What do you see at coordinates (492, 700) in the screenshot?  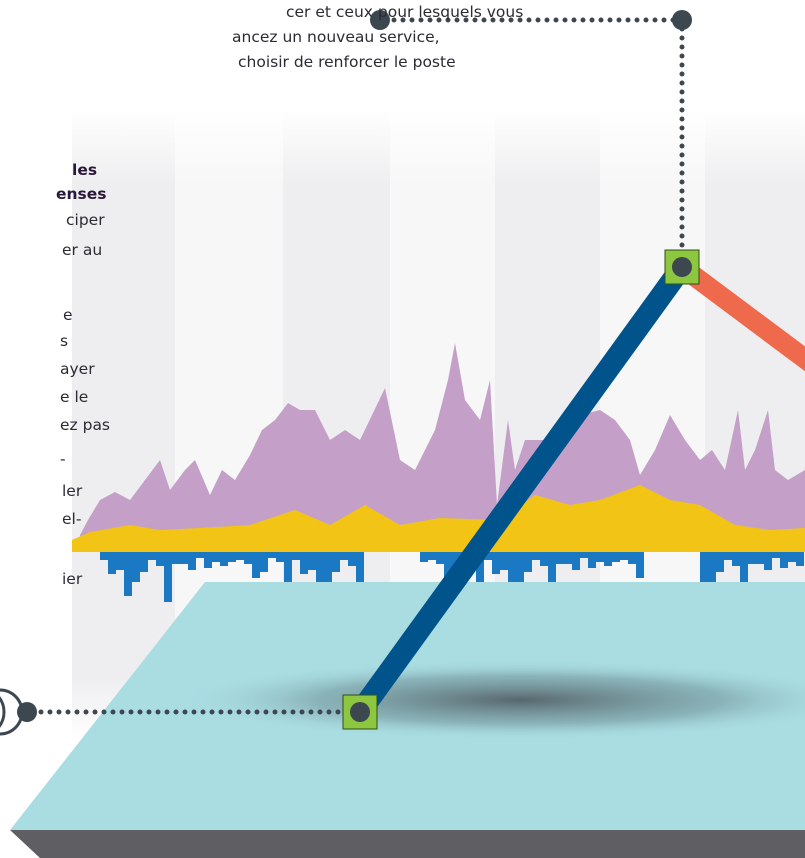 I see `plane-shadow` at bounding box center [492, 700].